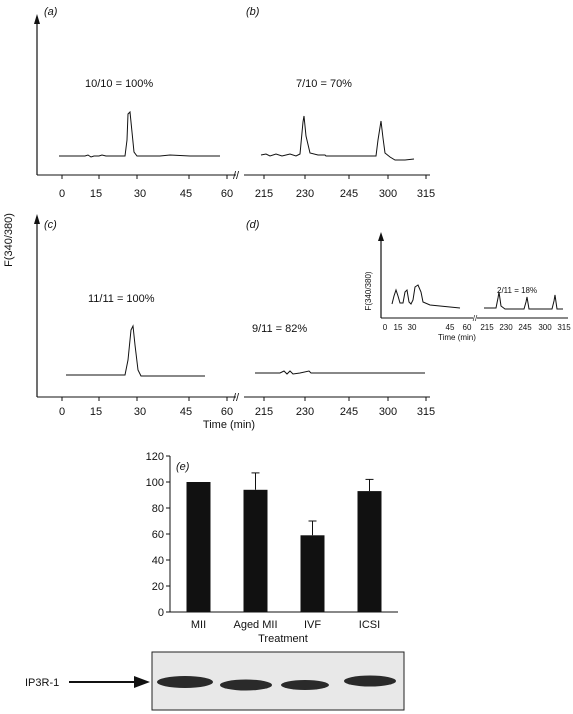 This screenshot has width=573, height=714. What do you see at coordinates (398, 327) in the screenshot?
I see `inset-tick-l1: 15` at bounding box center [398, 327].